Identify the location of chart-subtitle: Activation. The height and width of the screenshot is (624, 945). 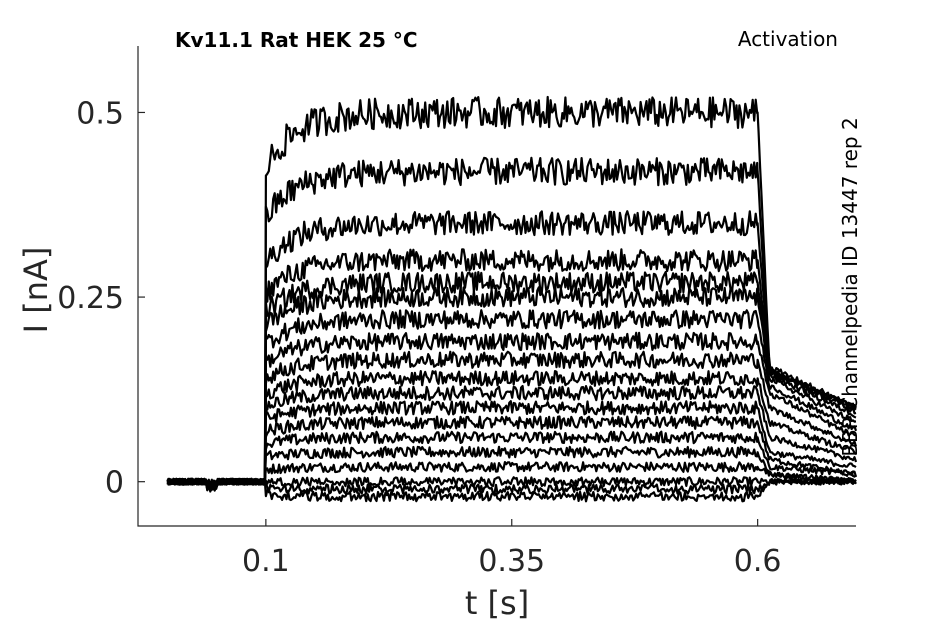
(788, 39).